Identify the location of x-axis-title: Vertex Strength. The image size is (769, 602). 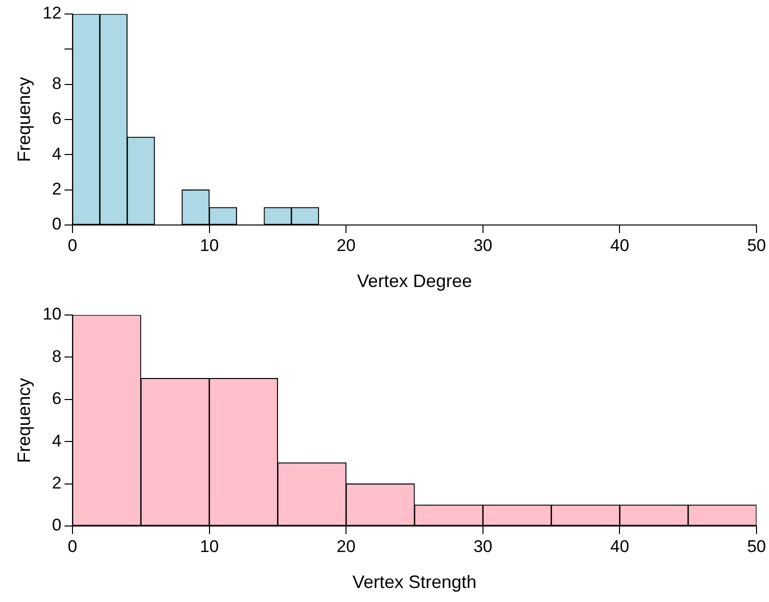
(414, 582).